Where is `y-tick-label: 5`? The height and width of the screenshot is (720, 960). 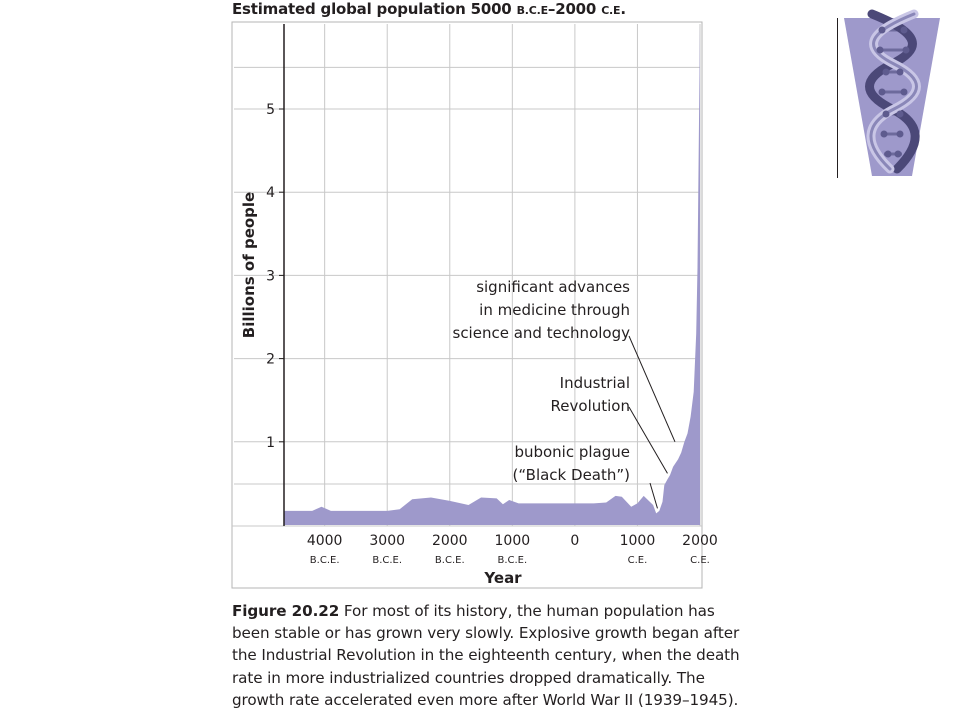 y-tick-label: 5 is located at coordinates (270, 110).